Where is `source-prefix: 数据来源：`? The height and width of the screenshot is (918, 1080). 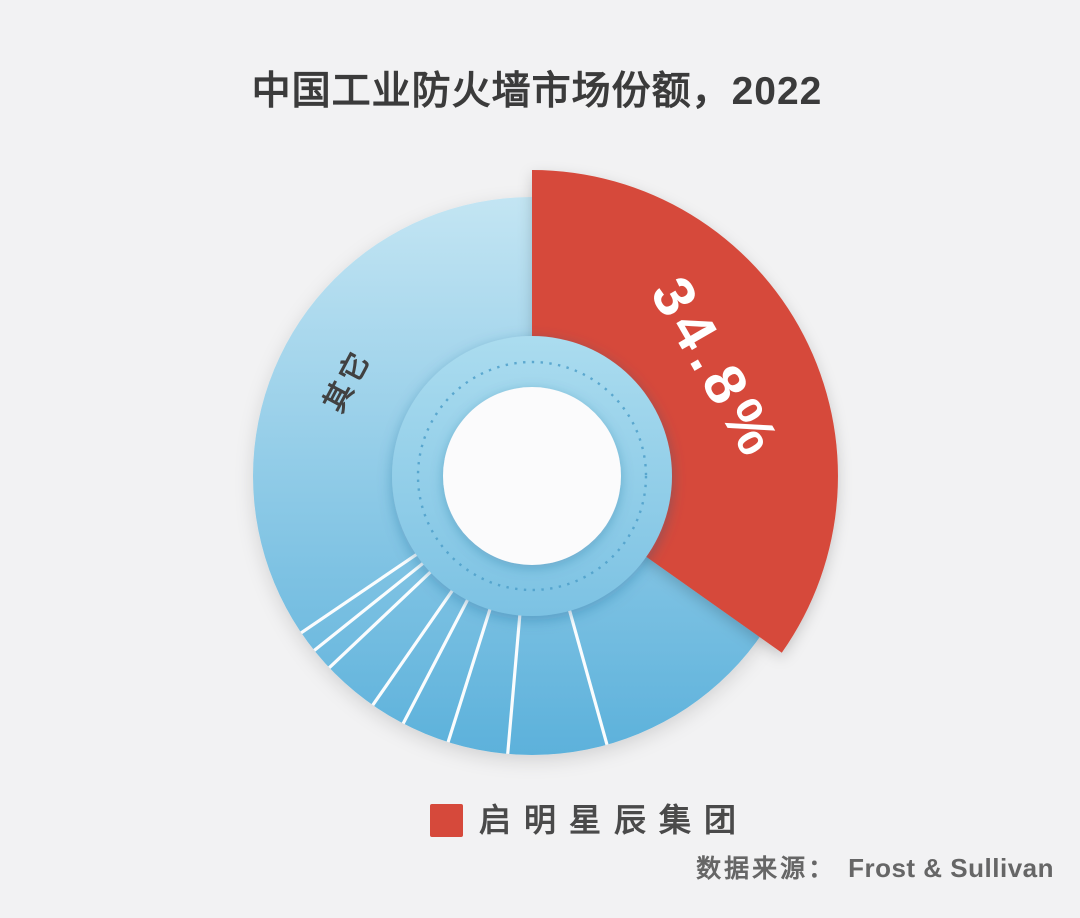
source-prefix: 数据来源： is located at coordinates (766, 869).